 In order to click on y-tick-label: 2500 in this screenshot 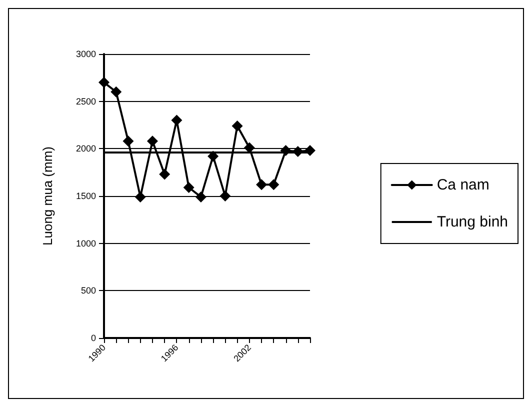, I will do `click(86, 101)`.